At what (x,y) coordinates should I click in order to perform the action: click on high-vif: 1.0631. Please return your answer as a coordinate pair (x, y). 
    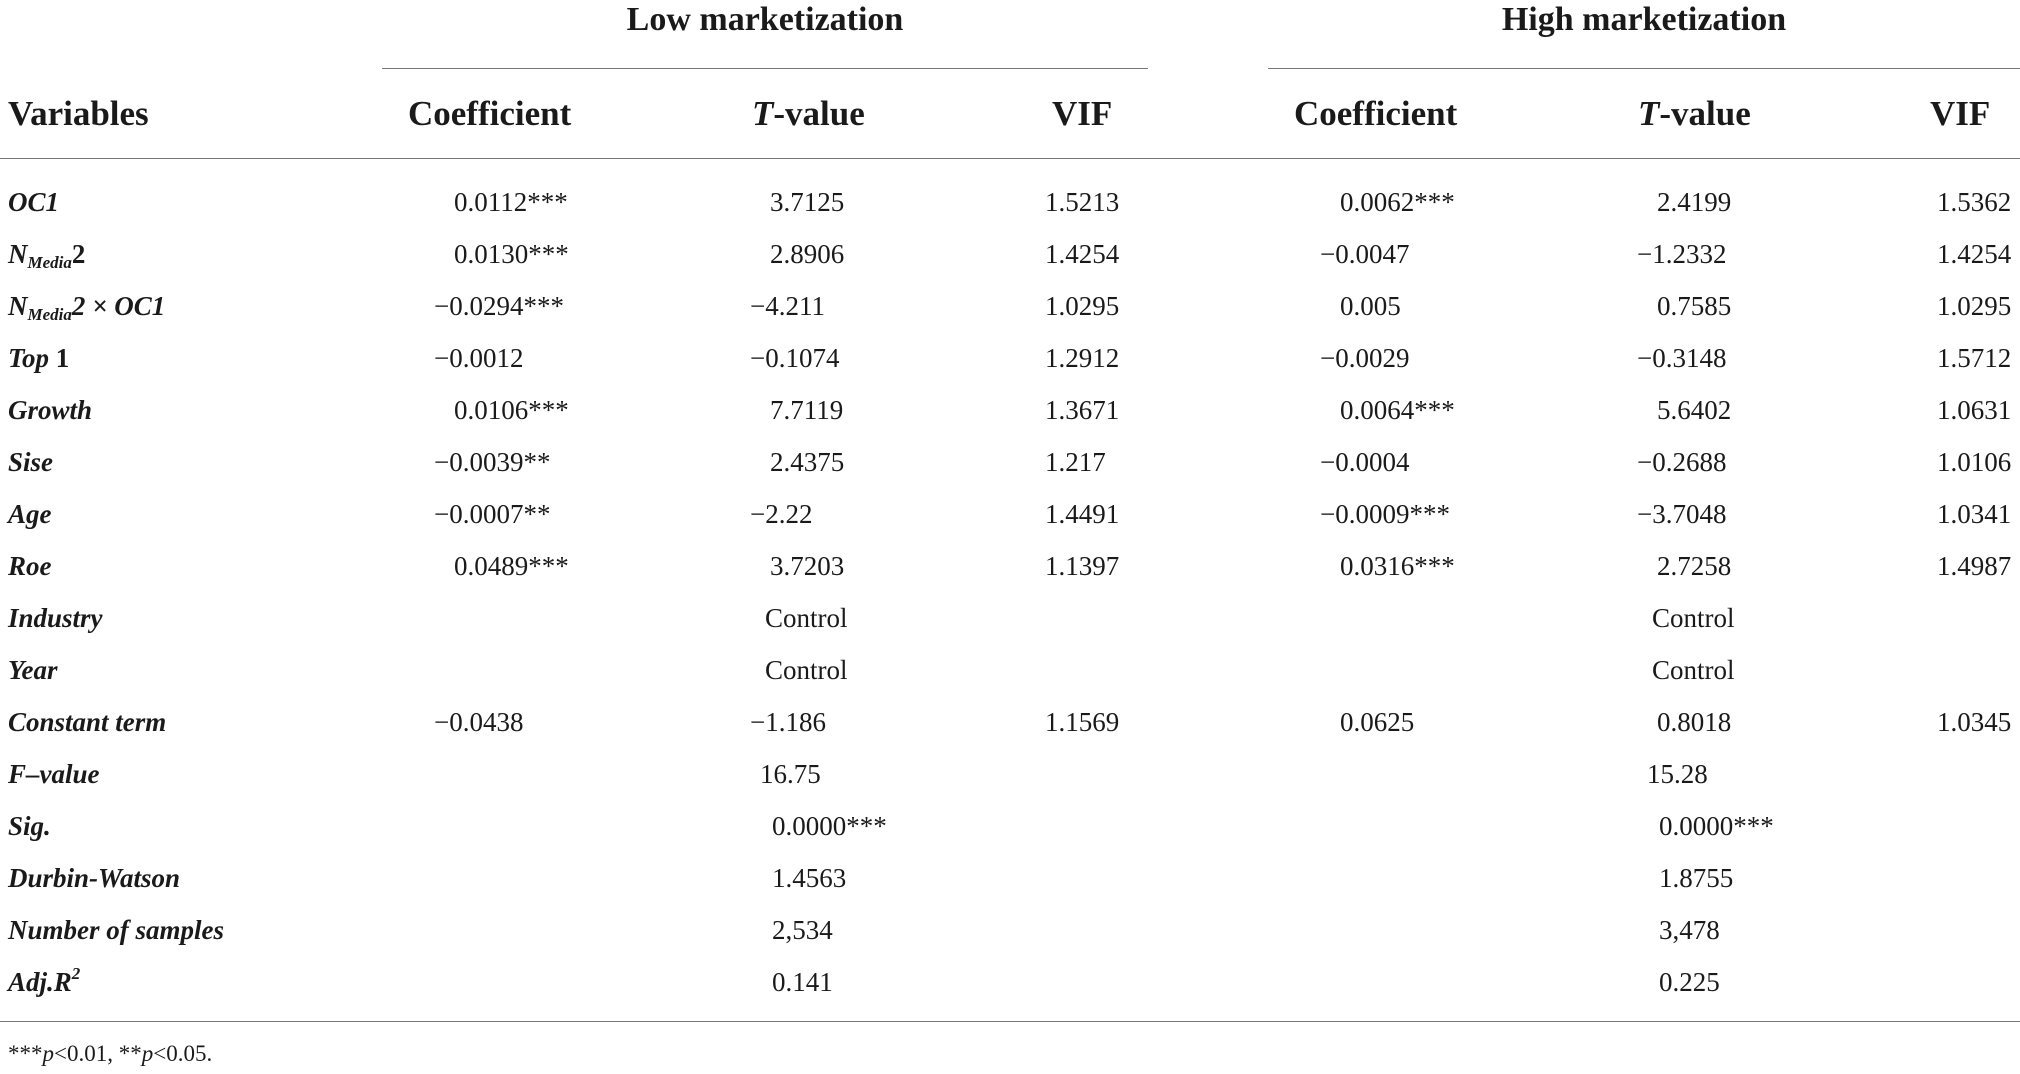
    Looking at the image, I should click on (1974, 410).